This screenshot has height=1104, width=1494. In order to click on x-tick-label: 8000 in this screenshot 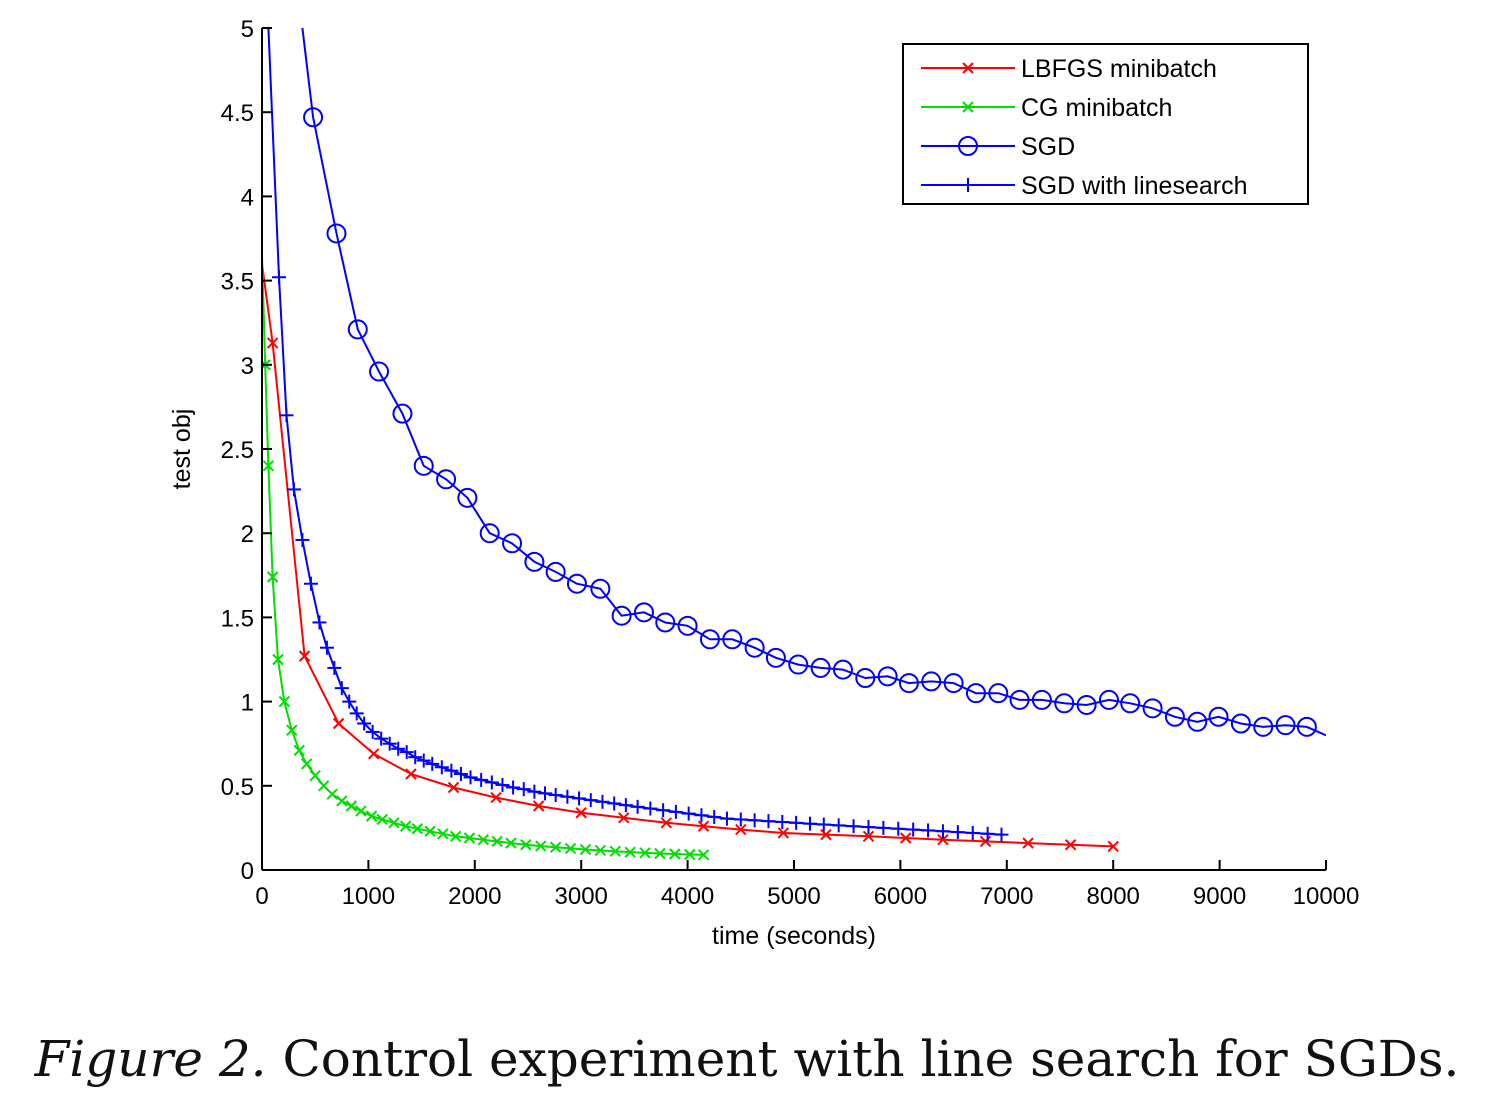, I will do `click(1113, 896)`.